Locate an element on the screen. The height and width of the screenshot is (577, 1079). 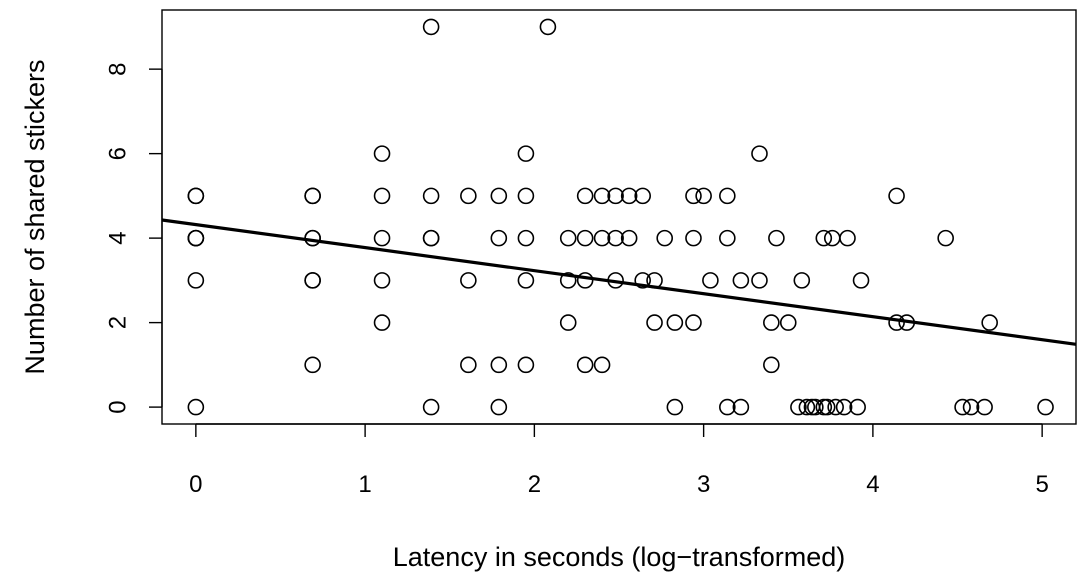
y-tick-label: 0 is located at coordinates (118, 406).